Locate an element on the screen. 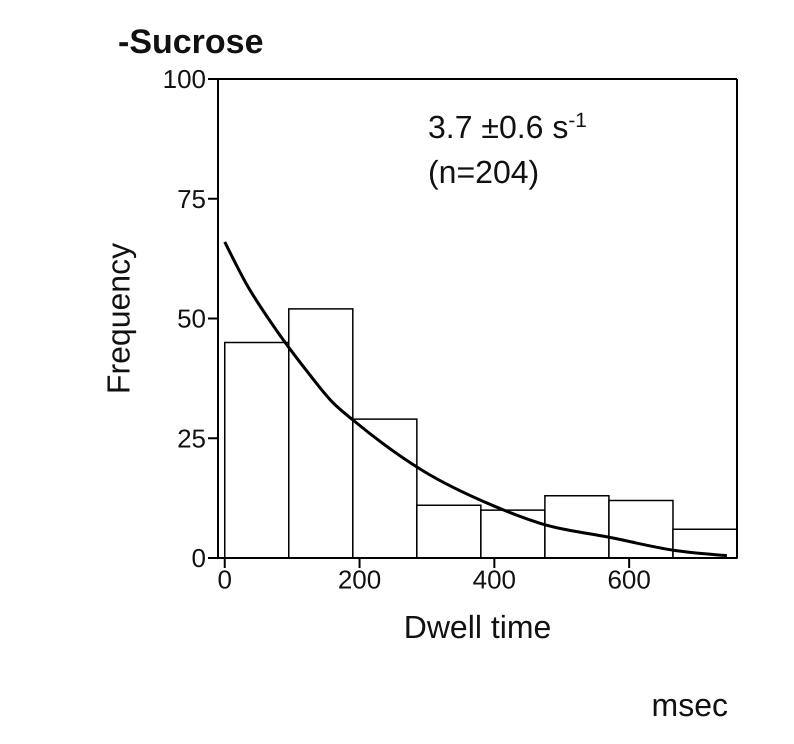 The image size is (794, 744). y-axis-title: Frequency is located at coordinates (118, 318).